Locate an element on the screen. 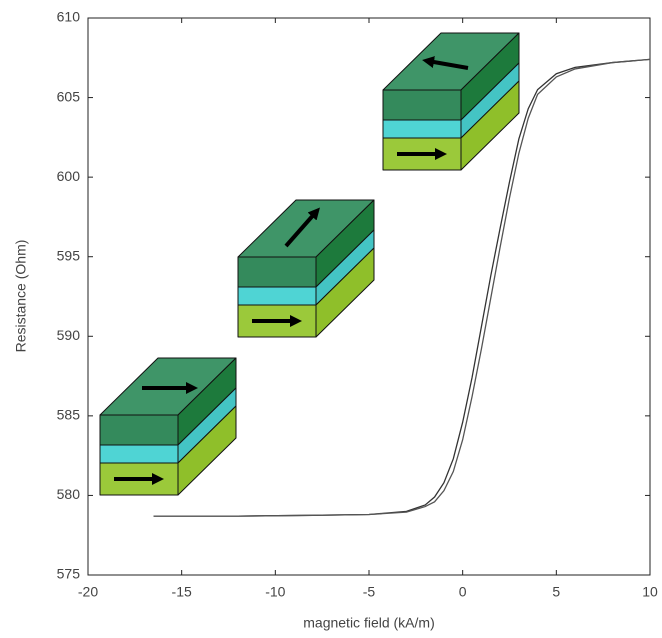 Image resolution: width=662 pixels, height=638 pixels. x-tick-label: -15 is located at coordinates (182, 592).